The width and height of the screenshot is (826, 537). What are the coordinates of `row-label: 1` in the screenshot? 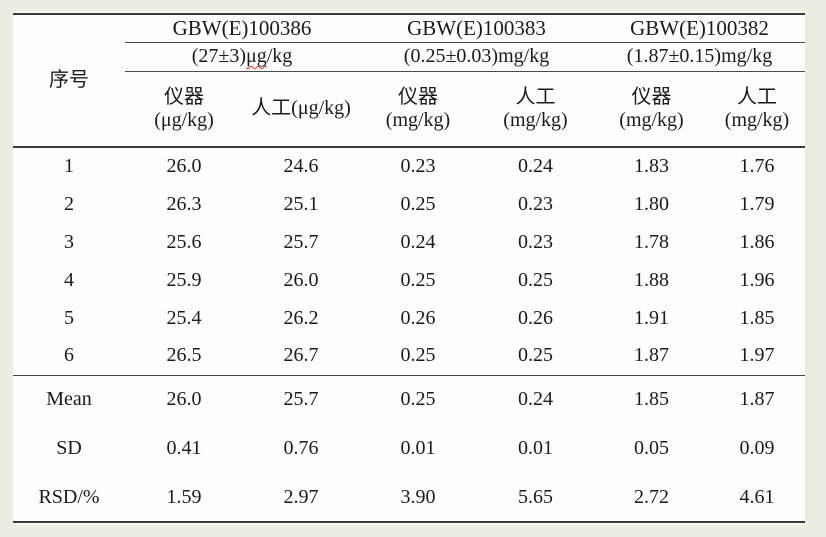 It's located at (69, 166).